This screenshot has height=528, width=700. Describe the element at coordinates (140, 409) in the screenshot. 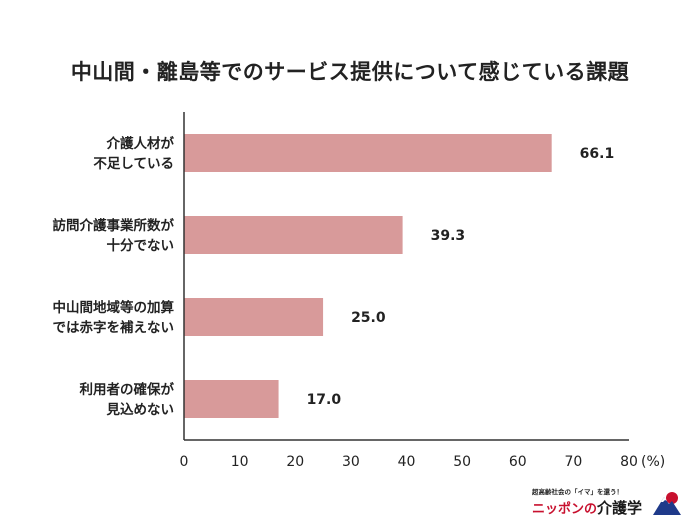

I see `category-label: 見込めない` at that location.